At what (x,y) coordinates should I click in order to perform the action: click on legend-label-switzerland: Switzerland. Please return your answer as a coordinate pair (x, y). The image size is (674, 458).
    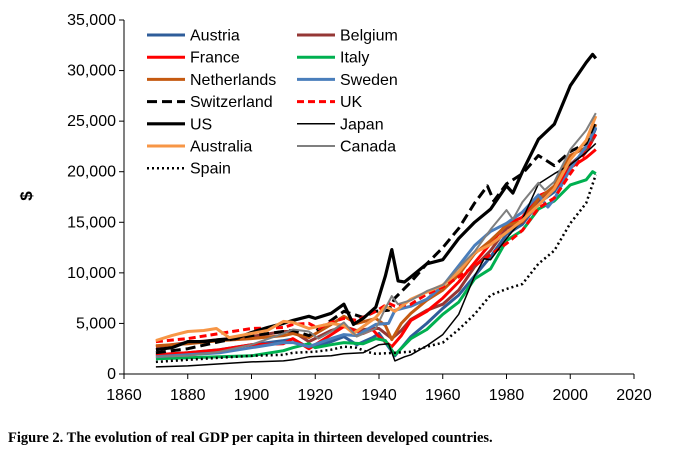
    Looking at the image, I should click on (231, 102).